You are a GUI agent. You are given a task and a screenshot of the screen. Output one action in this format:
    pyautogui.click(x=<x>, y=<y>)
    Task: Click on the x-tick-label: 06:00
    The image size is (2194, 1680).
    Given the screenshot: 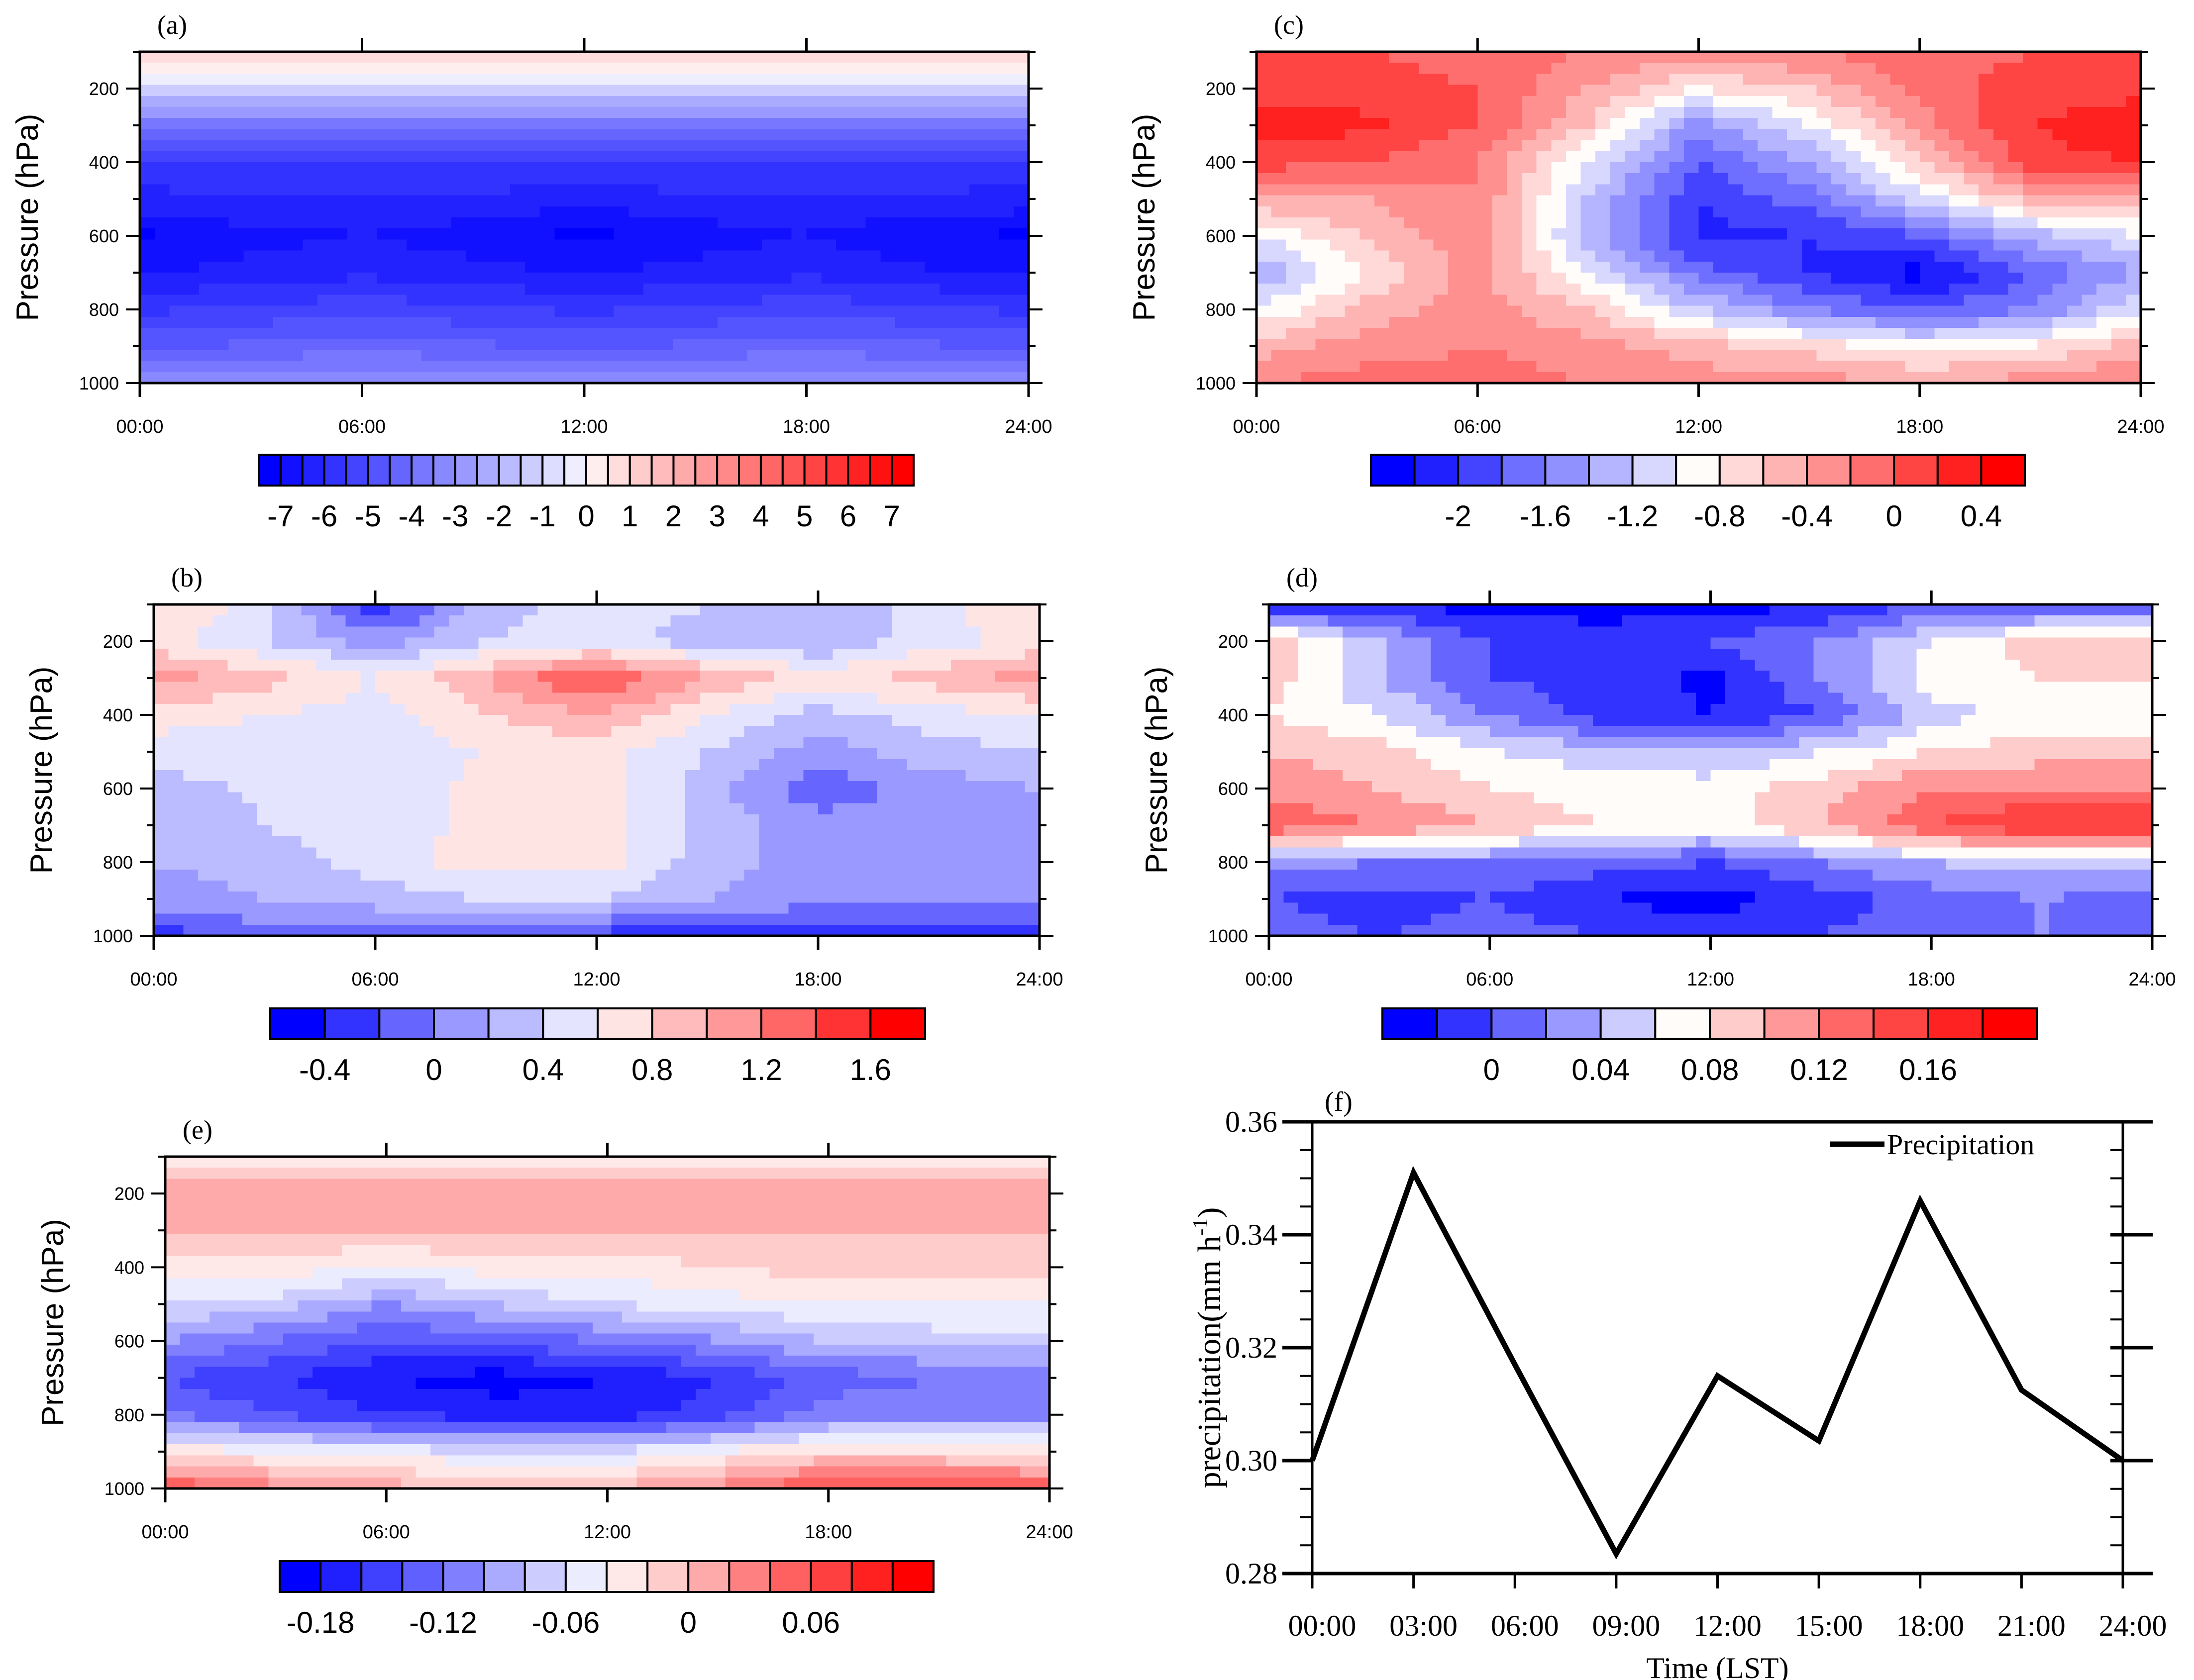 What is the action you would take?
    pyautogui.click(x=375, y=980)
    